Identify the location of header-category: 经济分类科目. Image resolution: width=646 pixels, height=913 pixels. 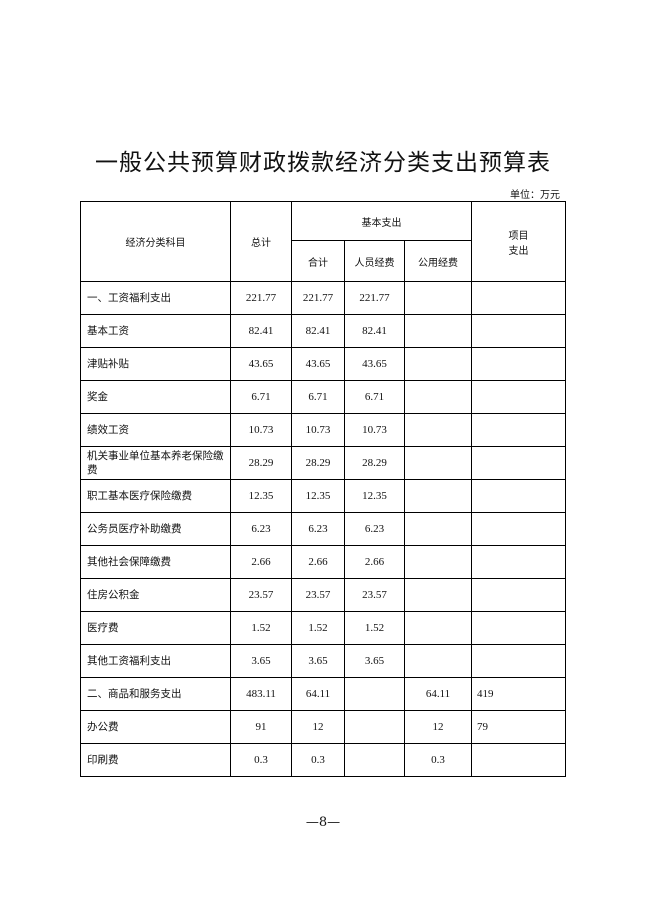
(155, 241).